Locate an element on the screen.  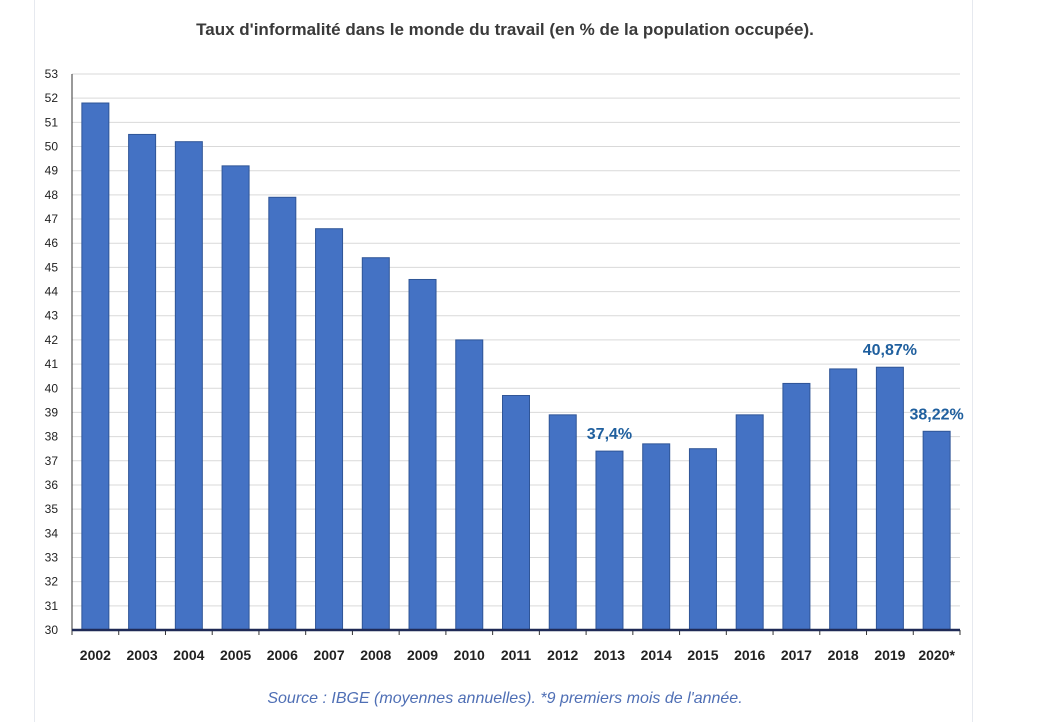
y-tick-label: 37 is located at coordinates (52, 461).